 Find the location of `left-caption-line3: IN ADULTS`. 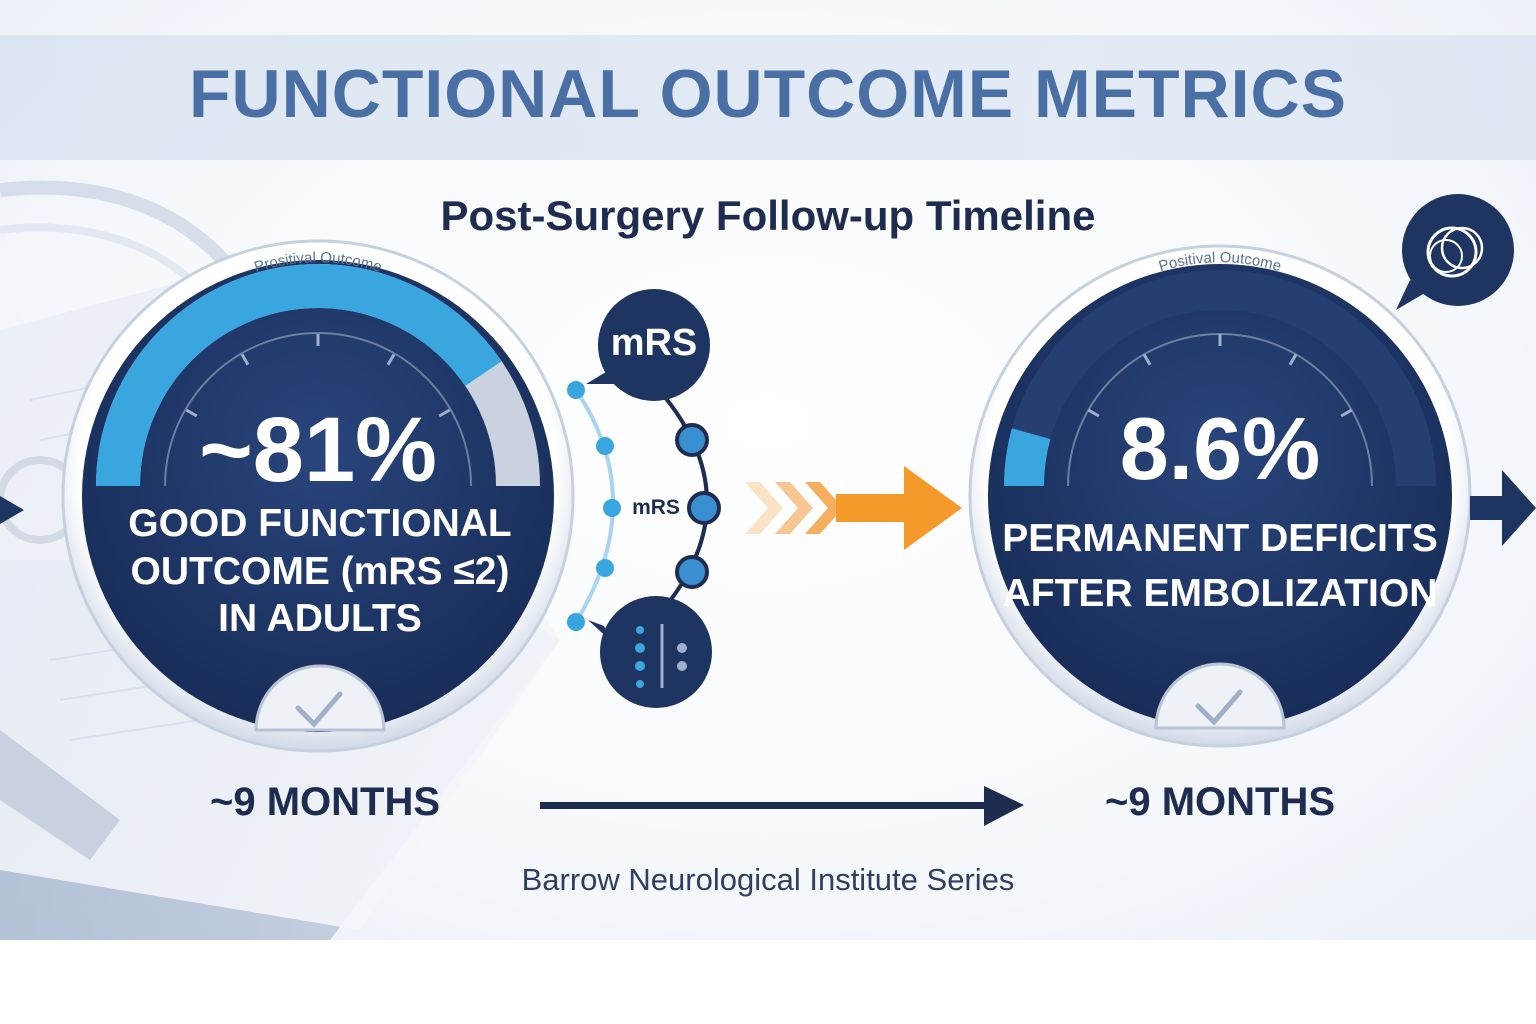

left-caption-line3: IN ADULTS is located at coordinates (320, 619).